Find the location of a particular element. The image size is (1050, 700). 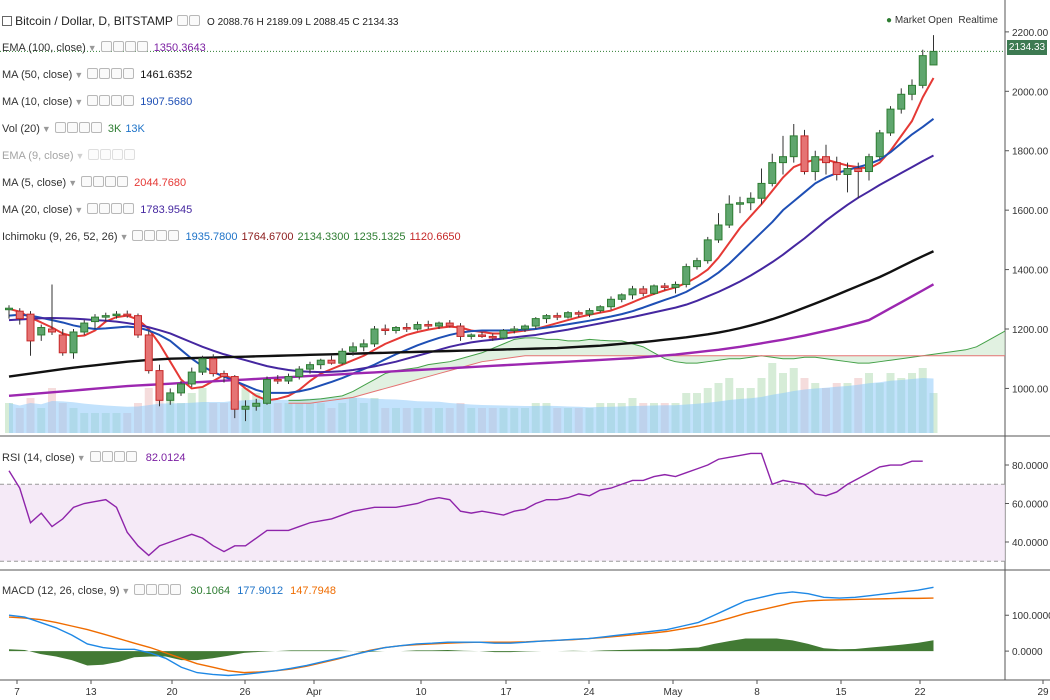

indicator-row: MA (50, close) ▼ 1461.6352 is located at coordinates (97, 75).